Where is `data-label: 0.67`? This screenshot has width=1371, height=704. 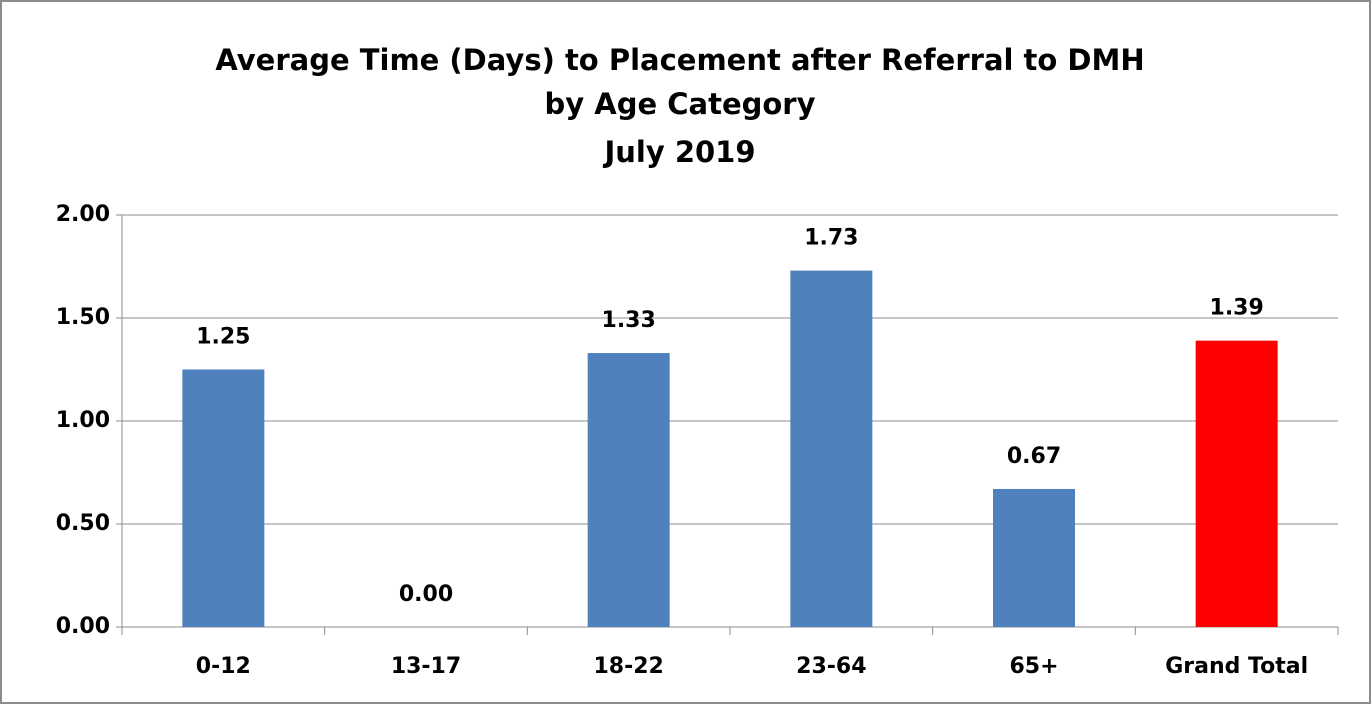 data-label: 0.67 is located at coordinates (1034, 456).